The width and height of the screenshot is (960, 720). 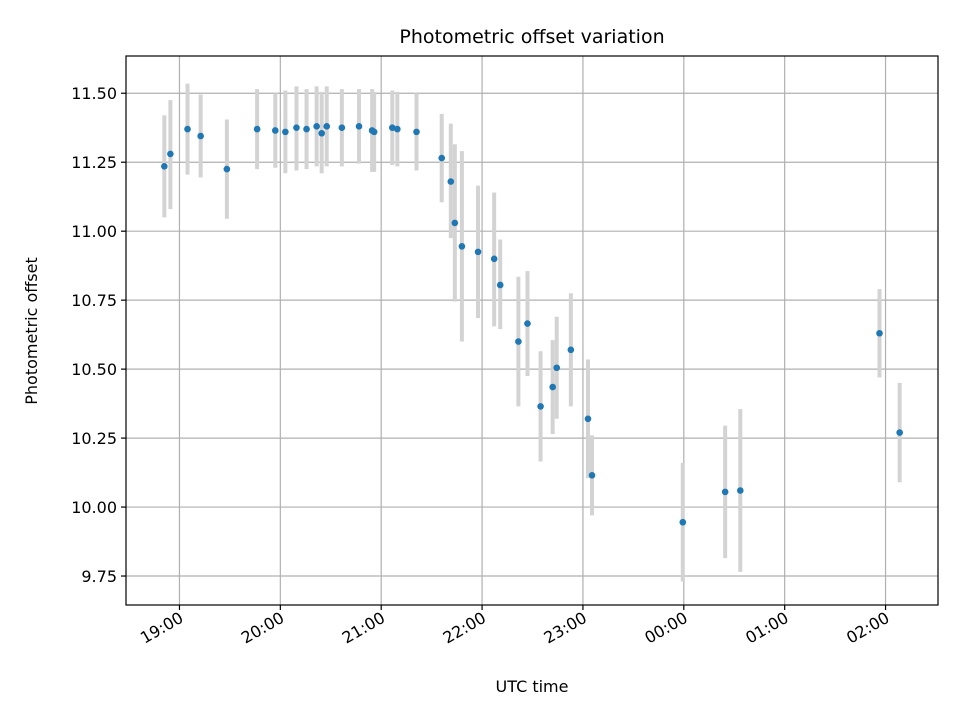 I want to click on y-tick-label: 10.00, so click(x=94, y=507).